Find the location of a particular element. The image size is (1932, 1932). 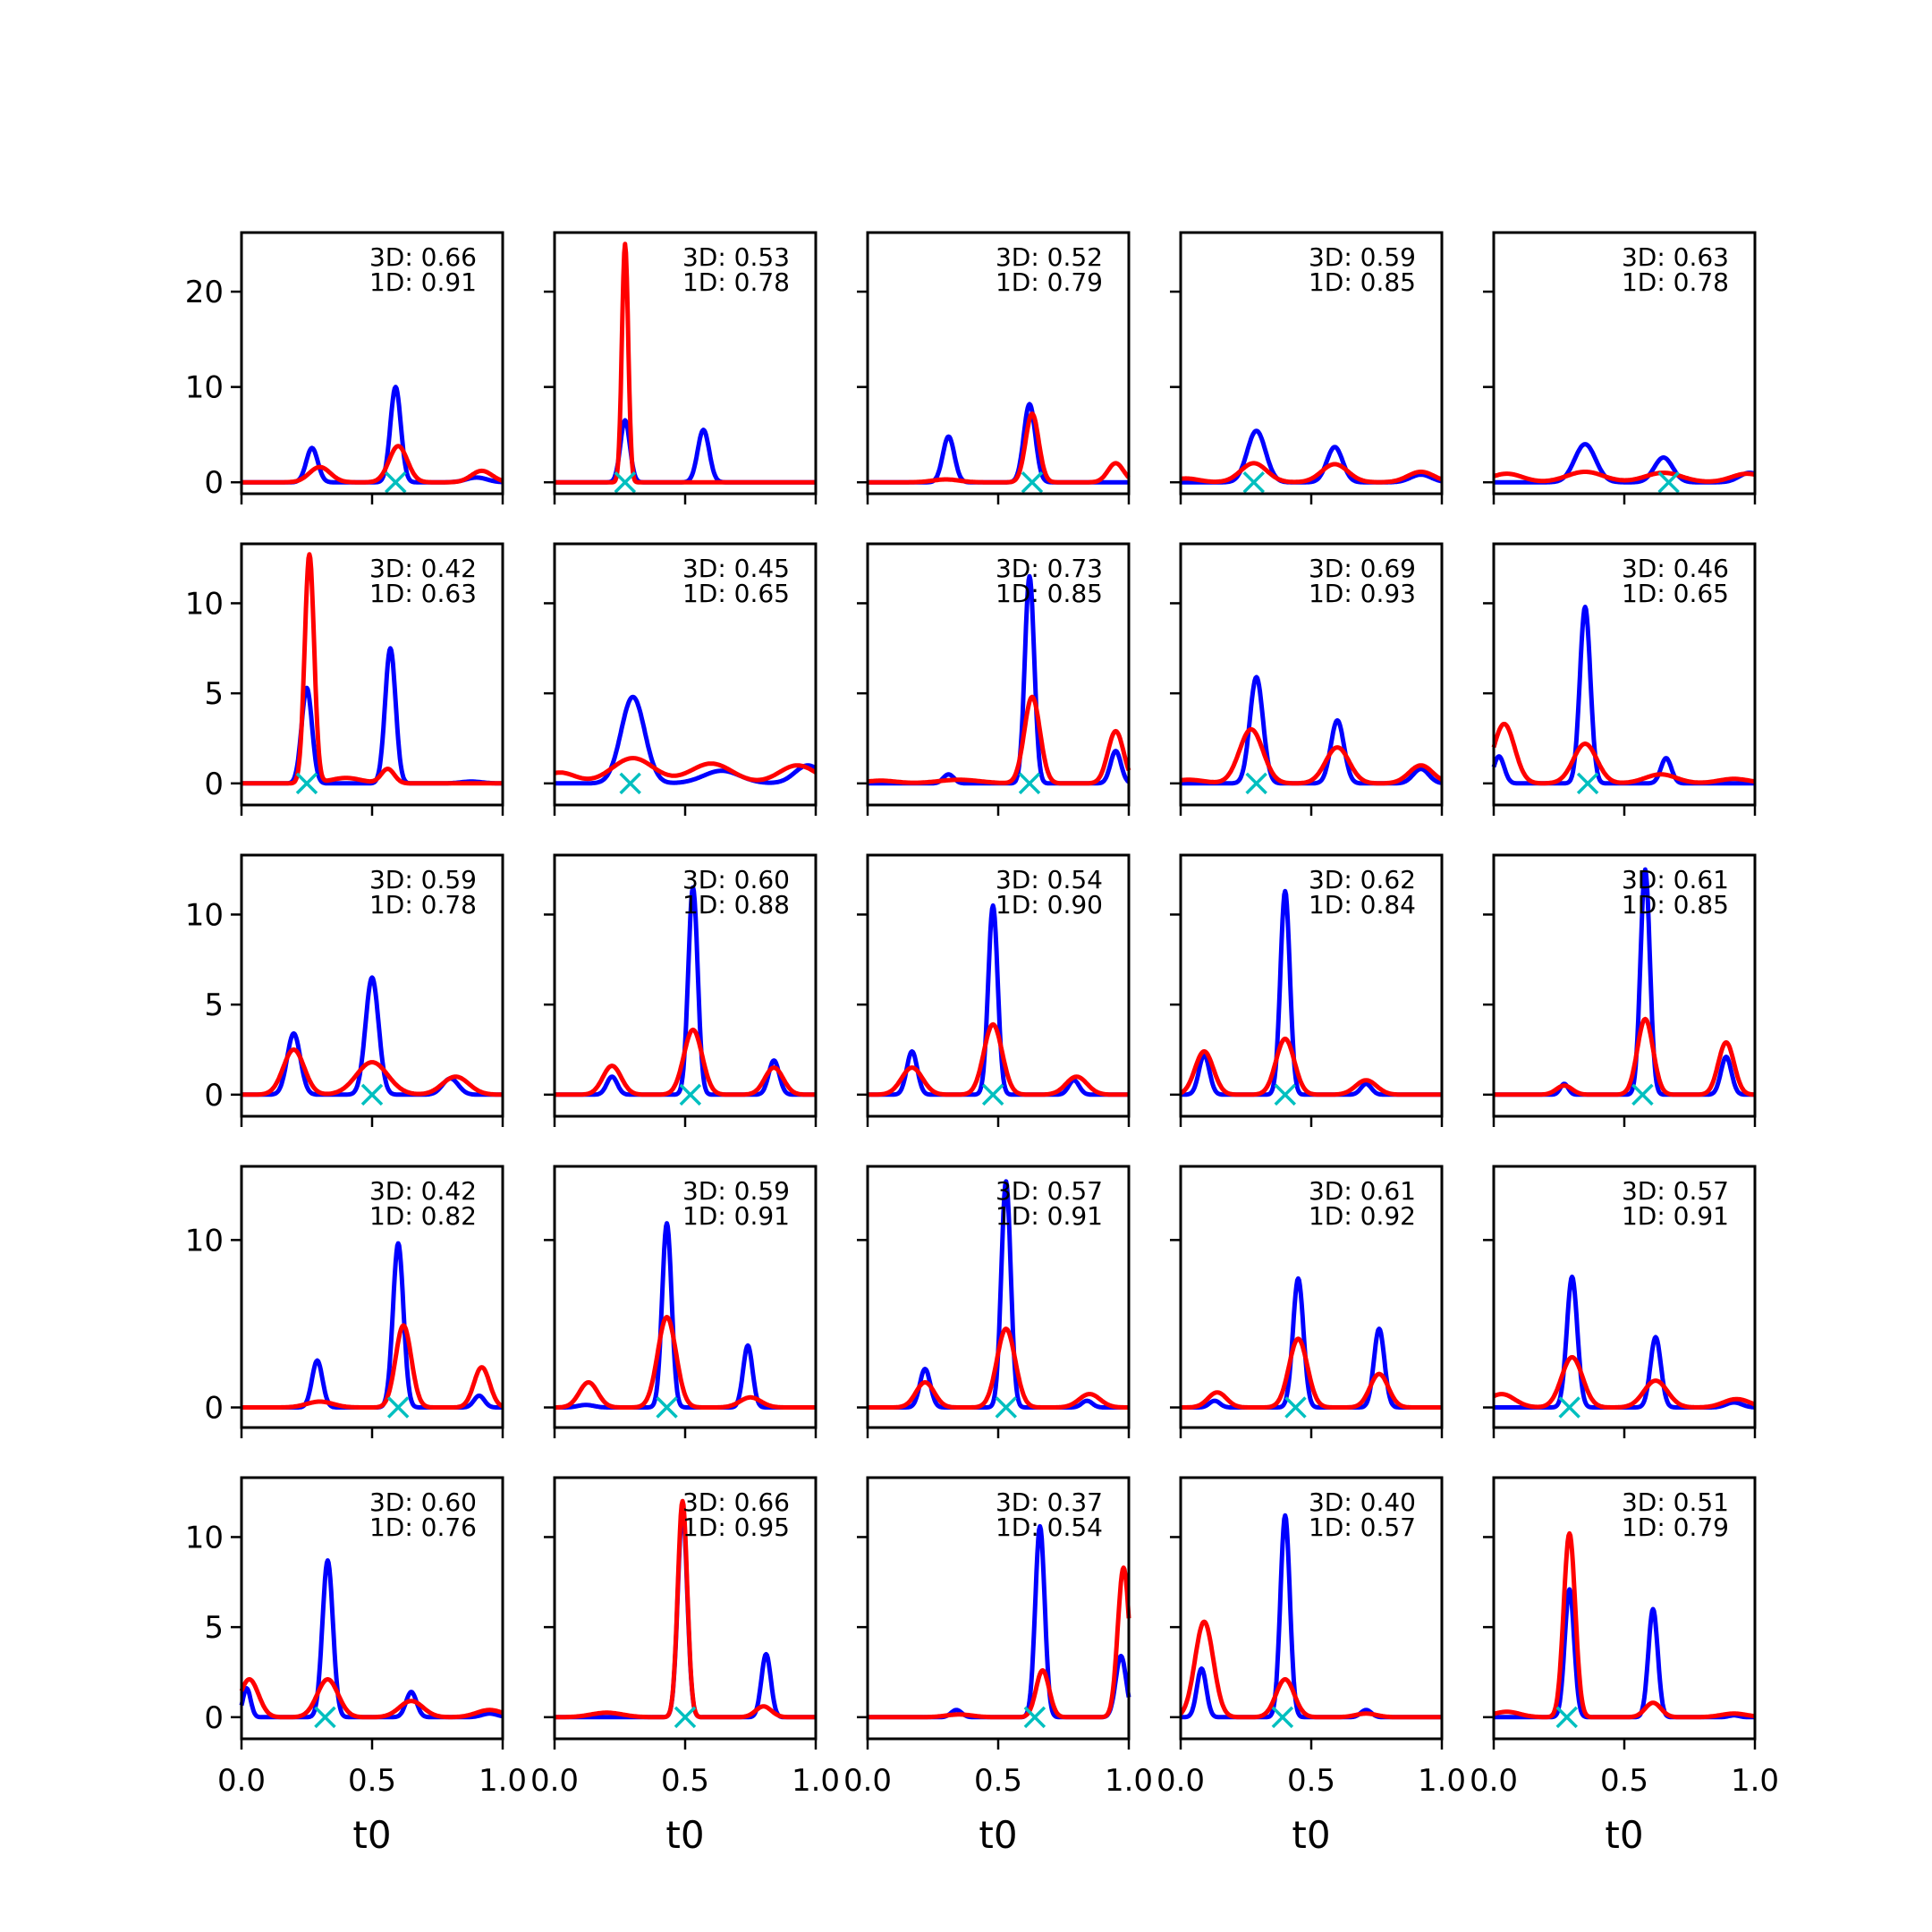

score-annotation: 1D: 0.57 is located at coordinates (1362, 1527).